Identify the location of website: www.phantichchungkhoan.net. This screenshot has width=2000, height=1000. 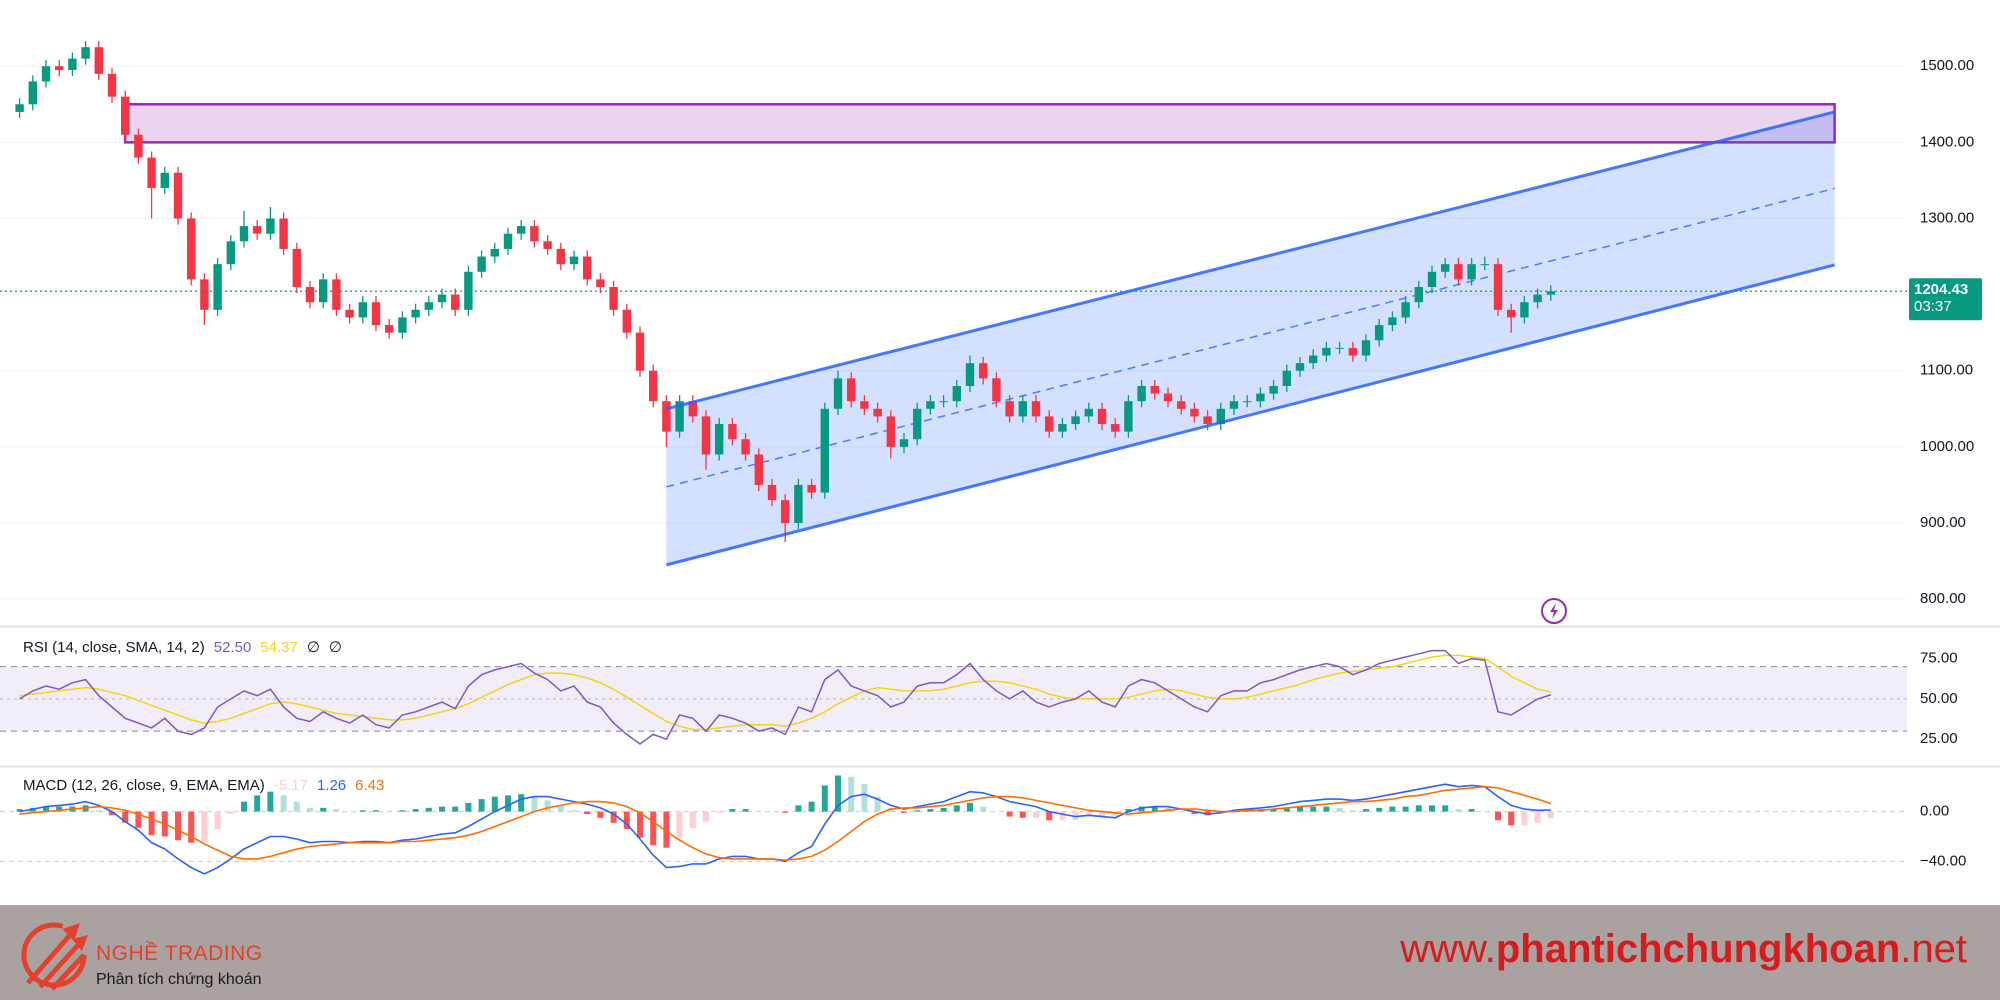
(1683, 949).